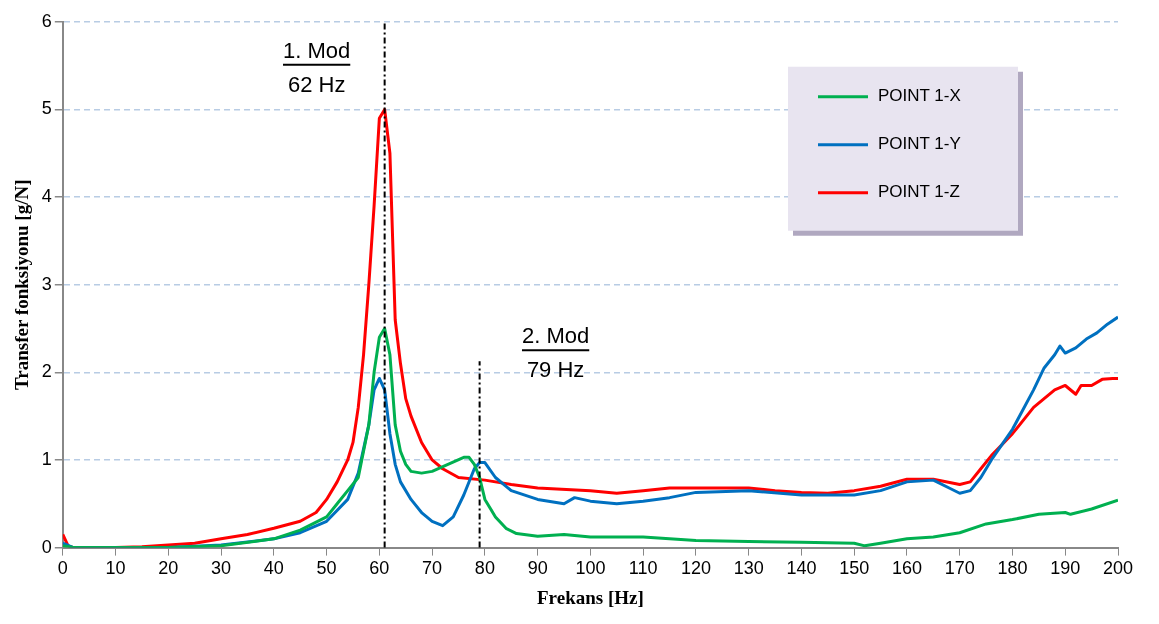 Image resolution: width=1159 pixels, height=624 pixels. I want to click on x-tick-label: 170, so click(959, 568).